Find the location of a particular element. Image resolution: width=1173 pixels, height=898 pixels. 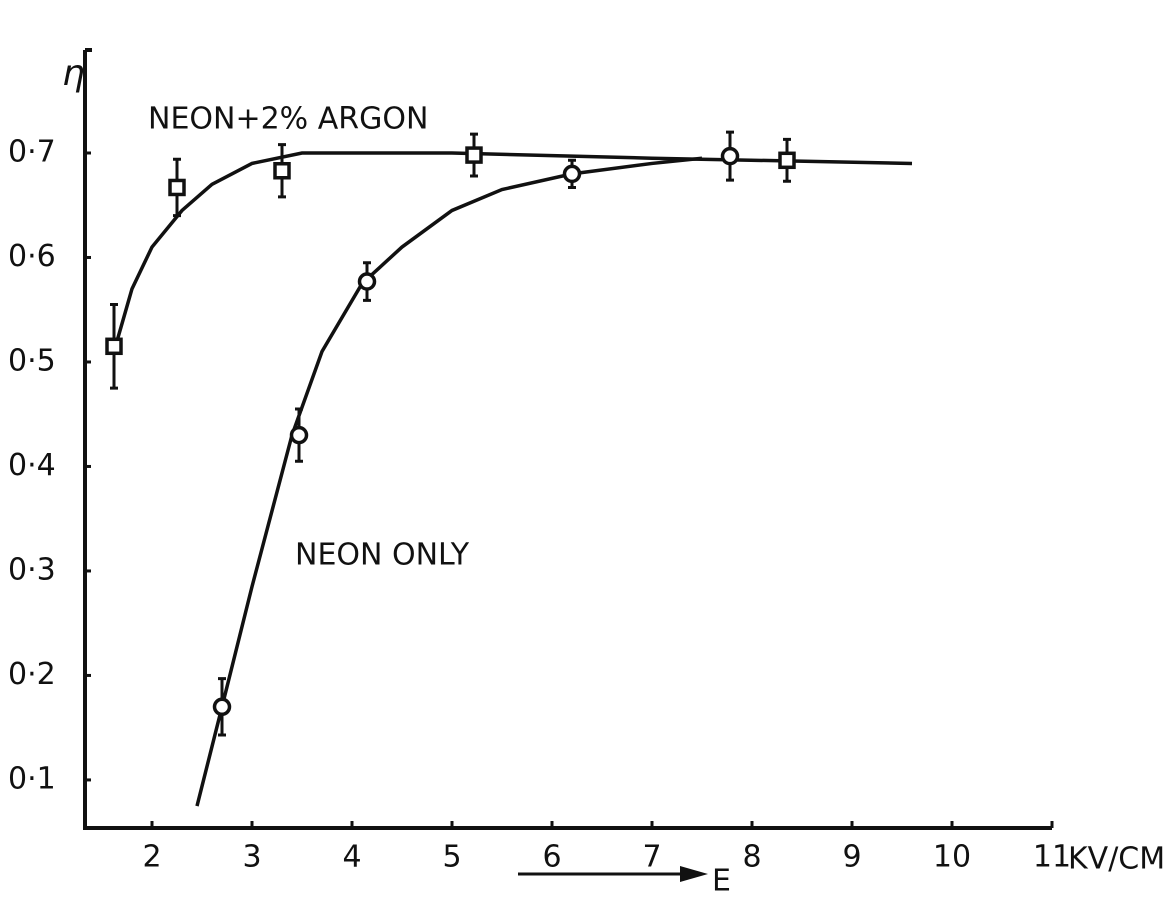

x-unit: KV/CM is located at coordinates (1116, 859).